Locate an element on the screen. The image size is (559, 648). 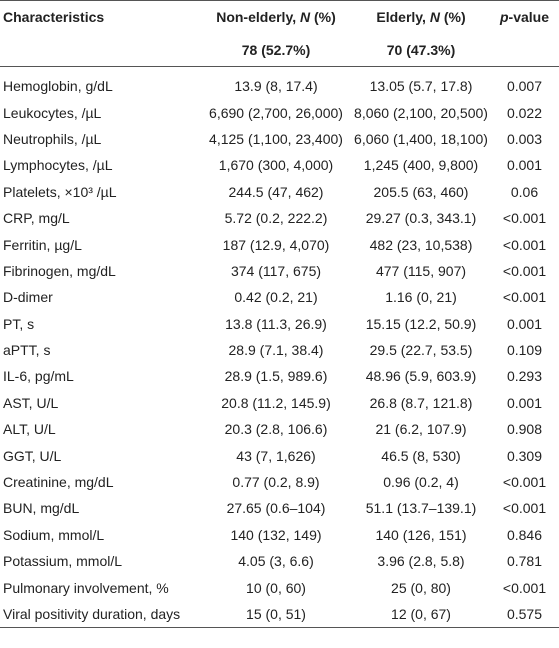
table-cell: 28.9 (1.5, 989.6) is located at coordinates (276, 376).